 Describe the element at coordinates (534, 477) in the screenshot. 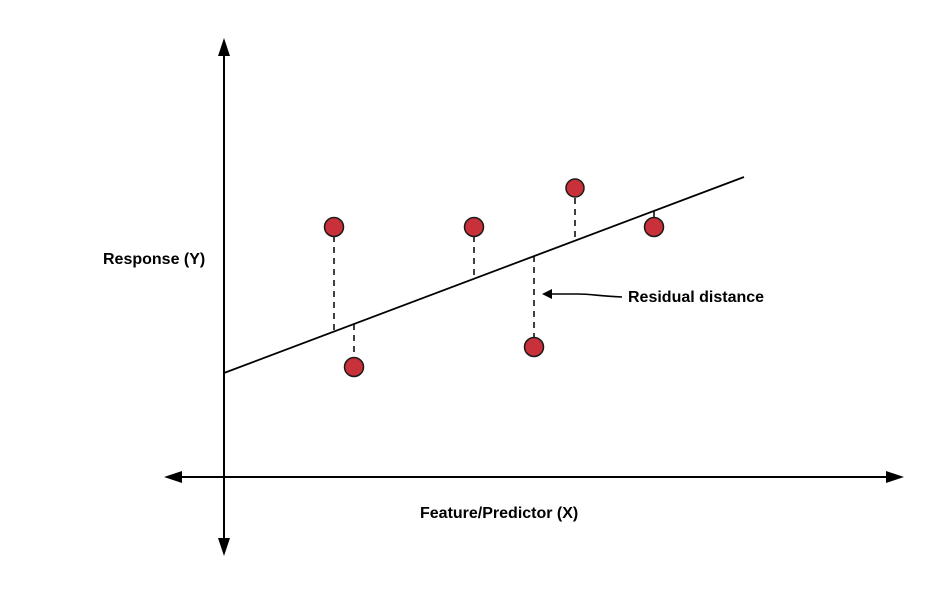

I see `x-axis` at that location.